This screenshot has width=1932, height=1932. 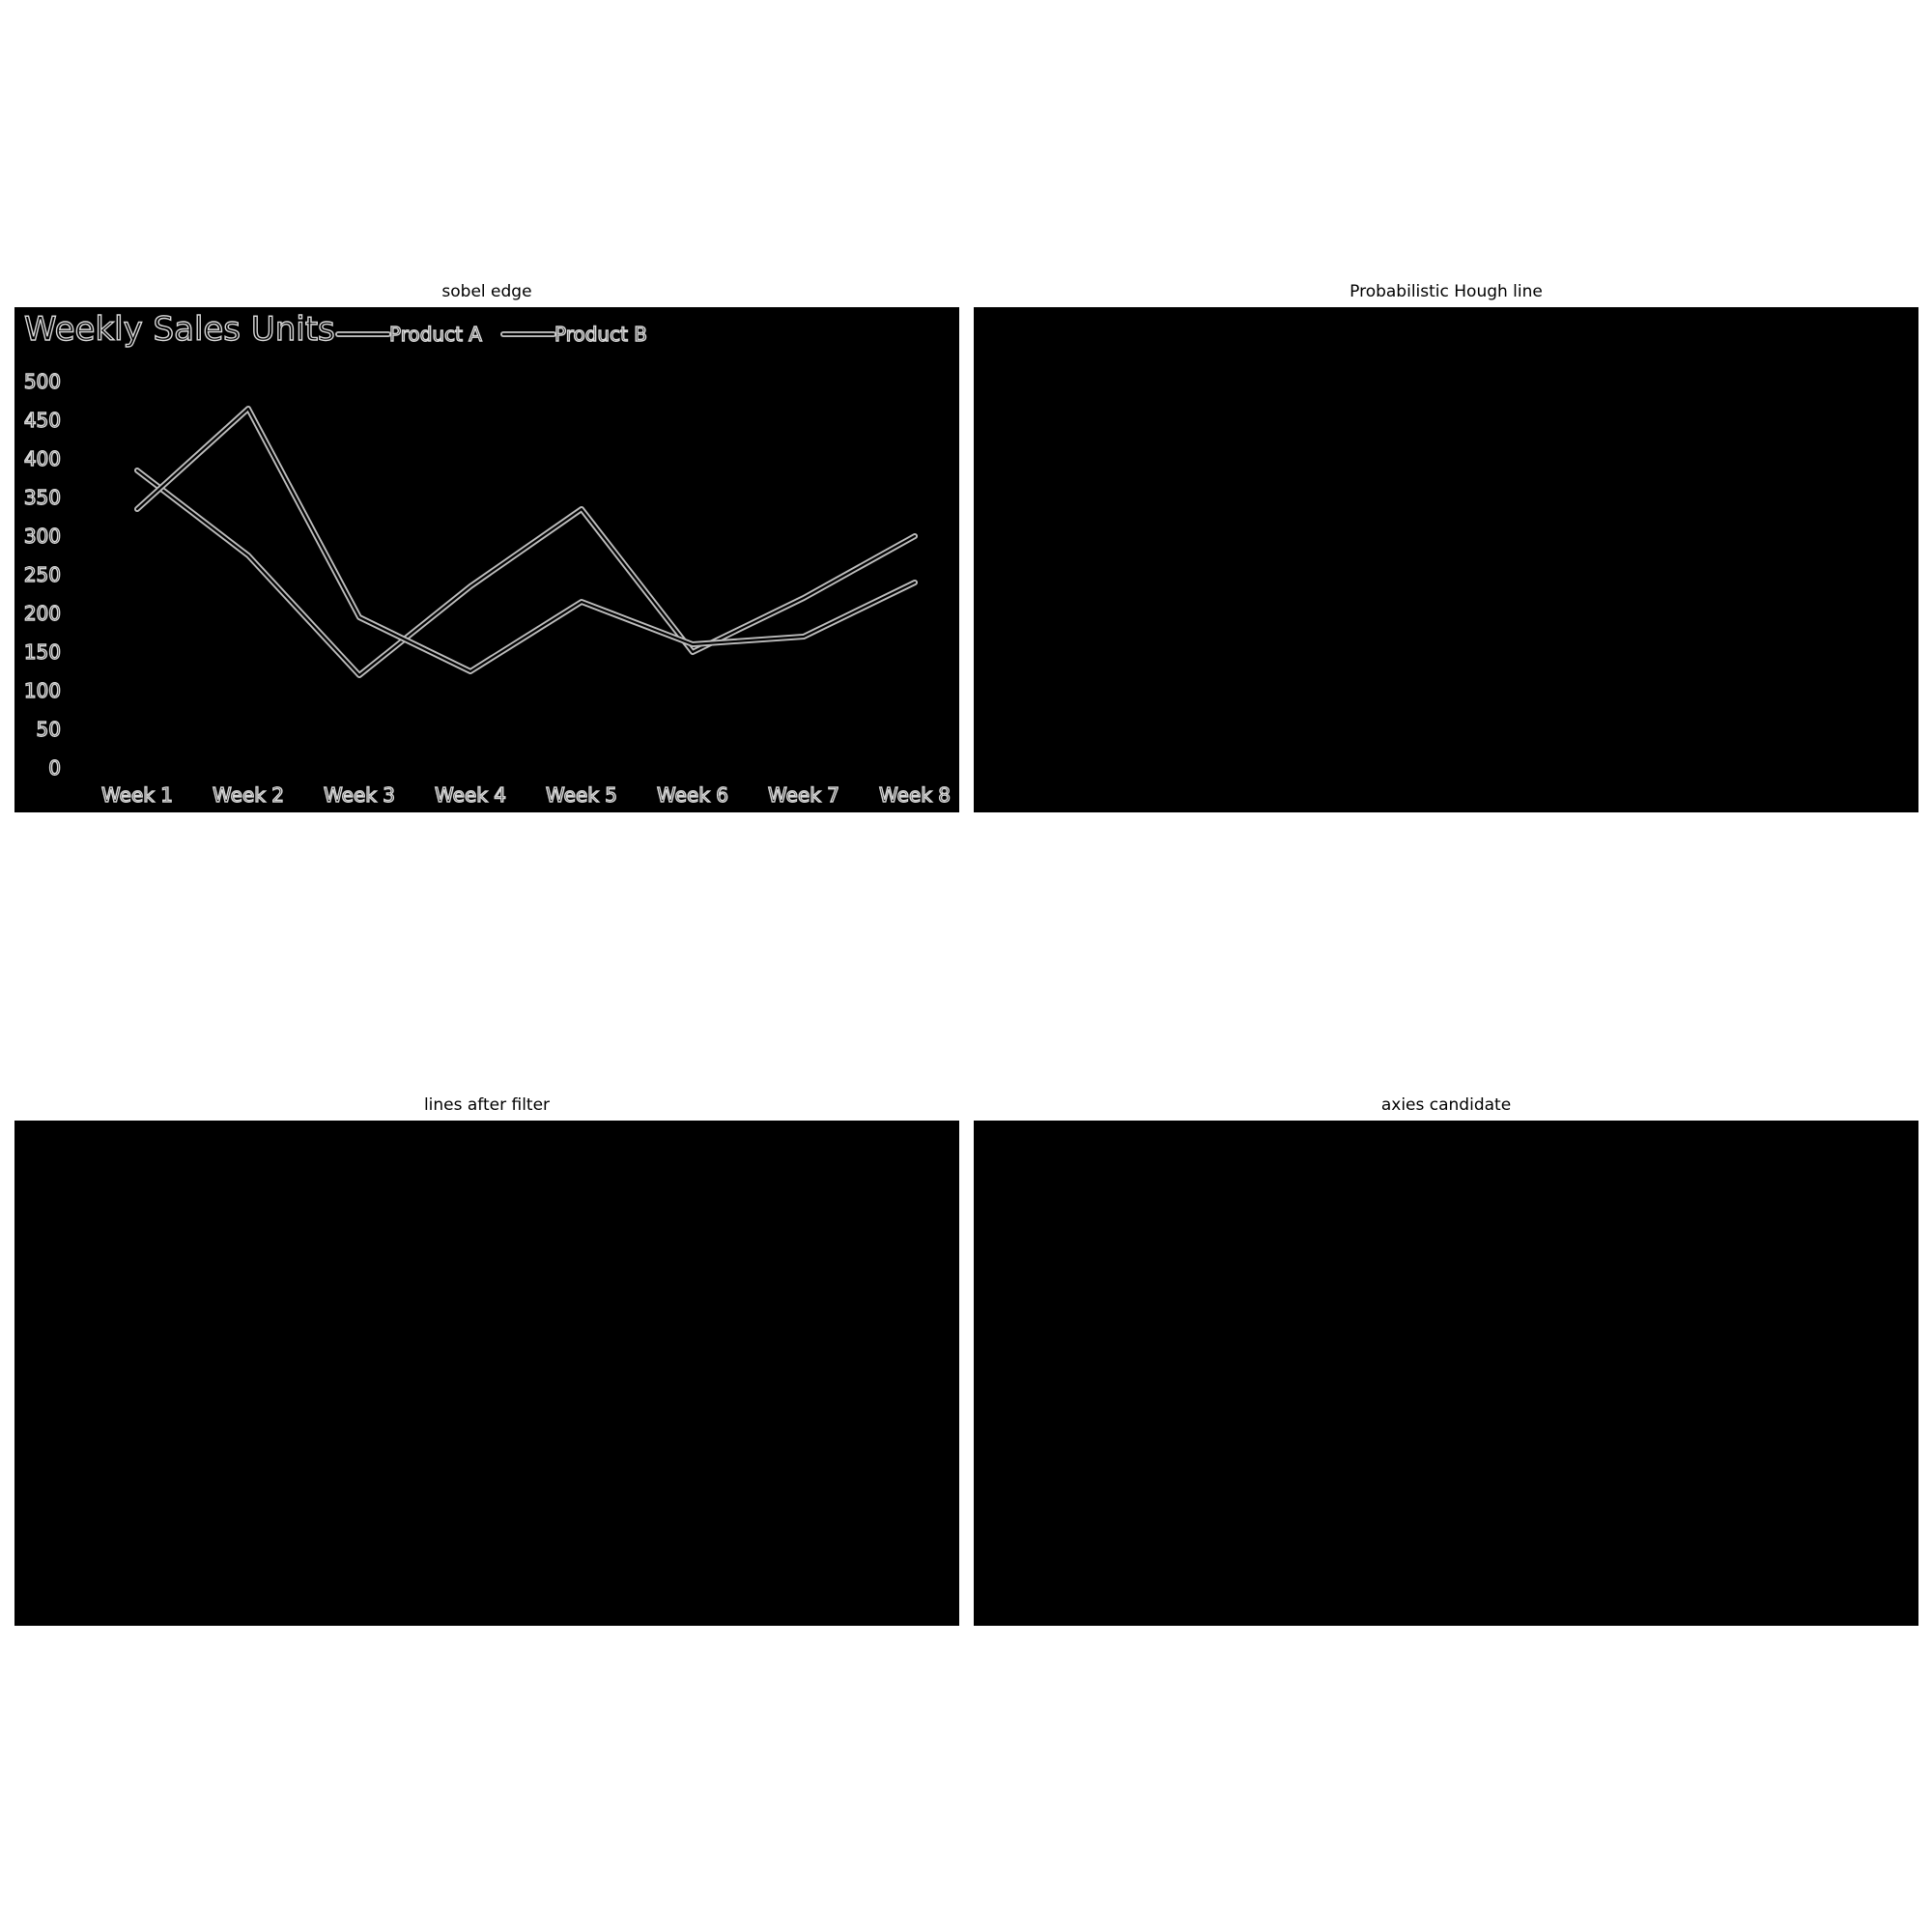 What do you see at coordinates (359, 795) in the screenshot?
I see `x-tick-label: Week 3` at bounding box center [359, 795].